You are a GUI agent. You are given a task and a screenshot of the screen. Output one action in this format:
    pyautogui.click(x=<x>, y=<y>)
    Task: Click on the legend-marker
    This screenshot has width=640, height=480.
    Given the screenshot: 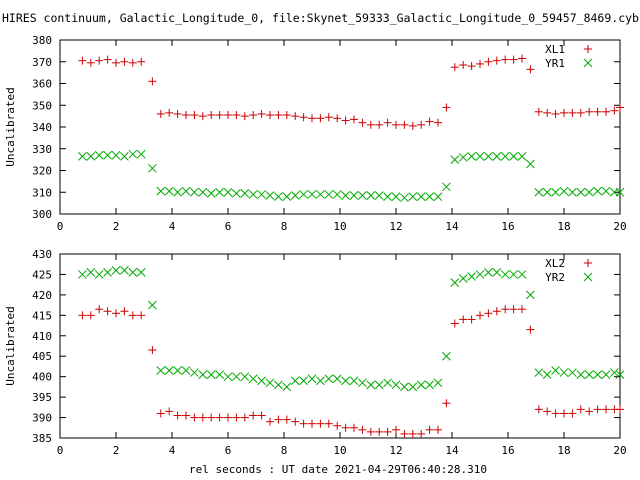 What is the action you would take?
    pyautogui.click(x=588, y=263)
    